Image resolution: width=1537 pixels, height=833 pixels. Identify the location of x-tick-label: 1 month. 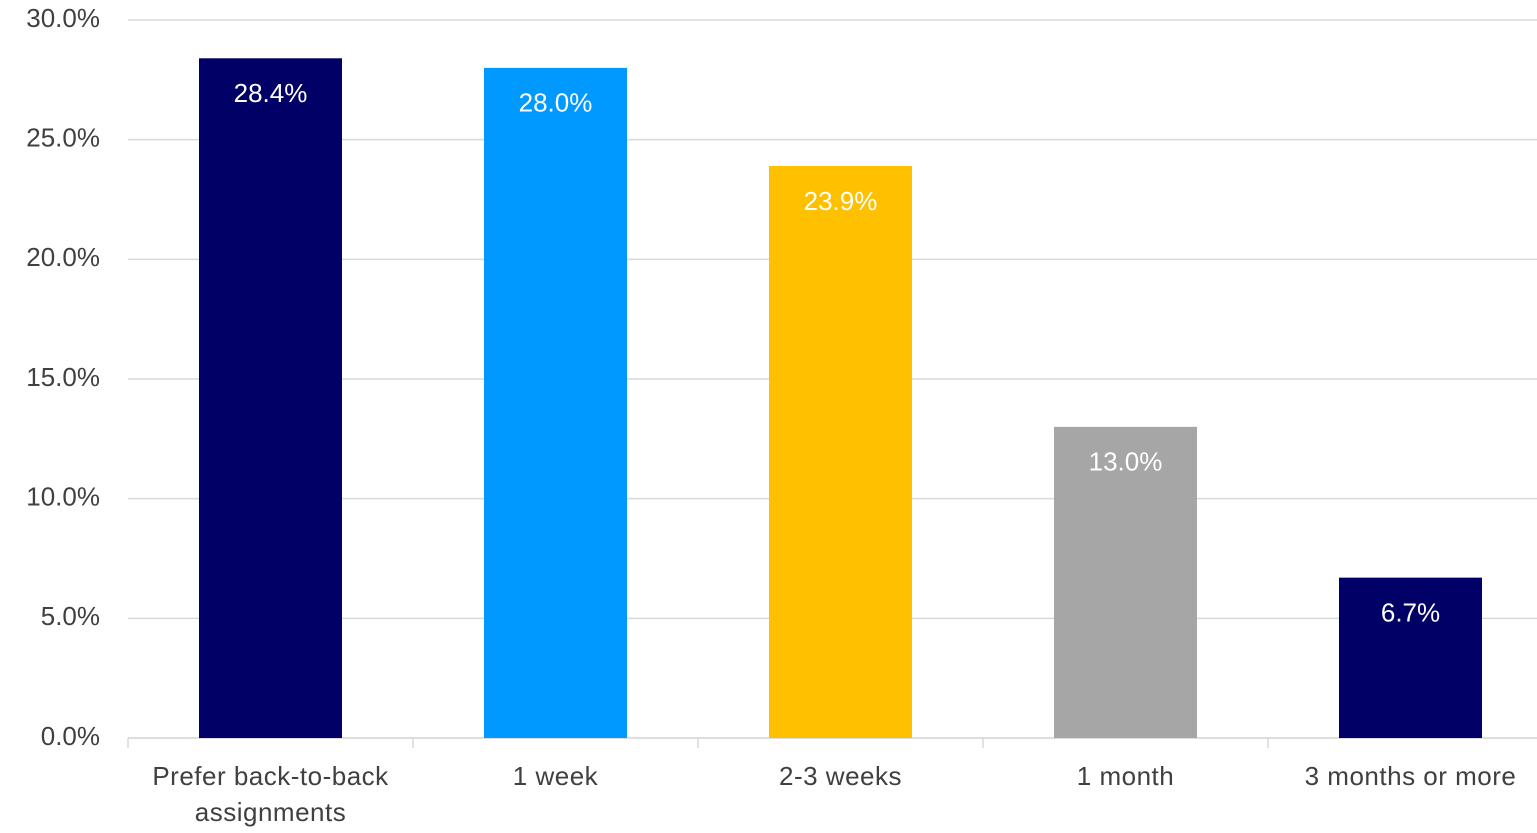
(1125, 776).